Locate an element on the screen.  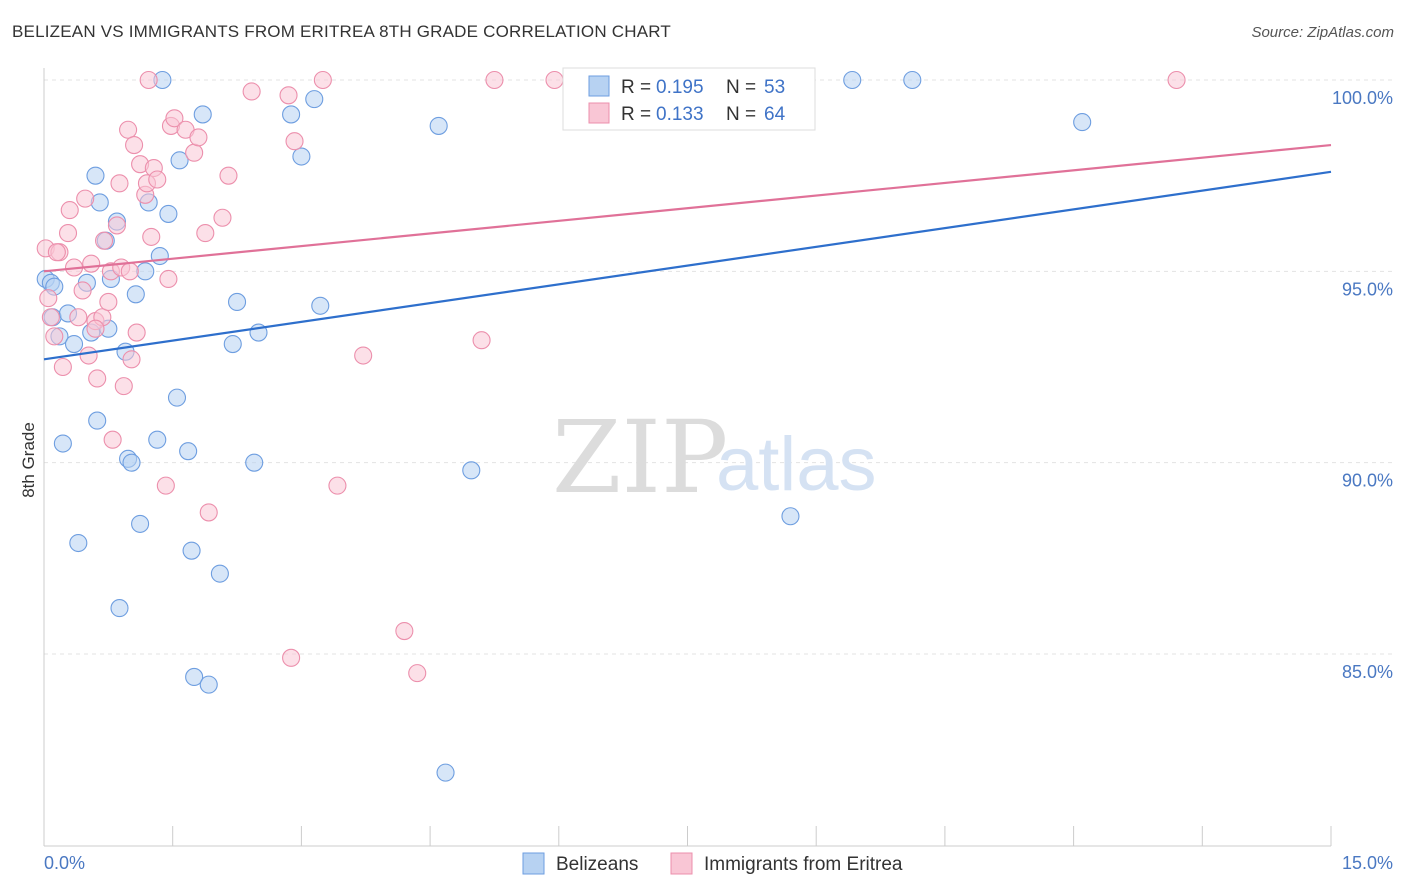
y-tick-label: 100.0% is located at coordinates (1362, 98).